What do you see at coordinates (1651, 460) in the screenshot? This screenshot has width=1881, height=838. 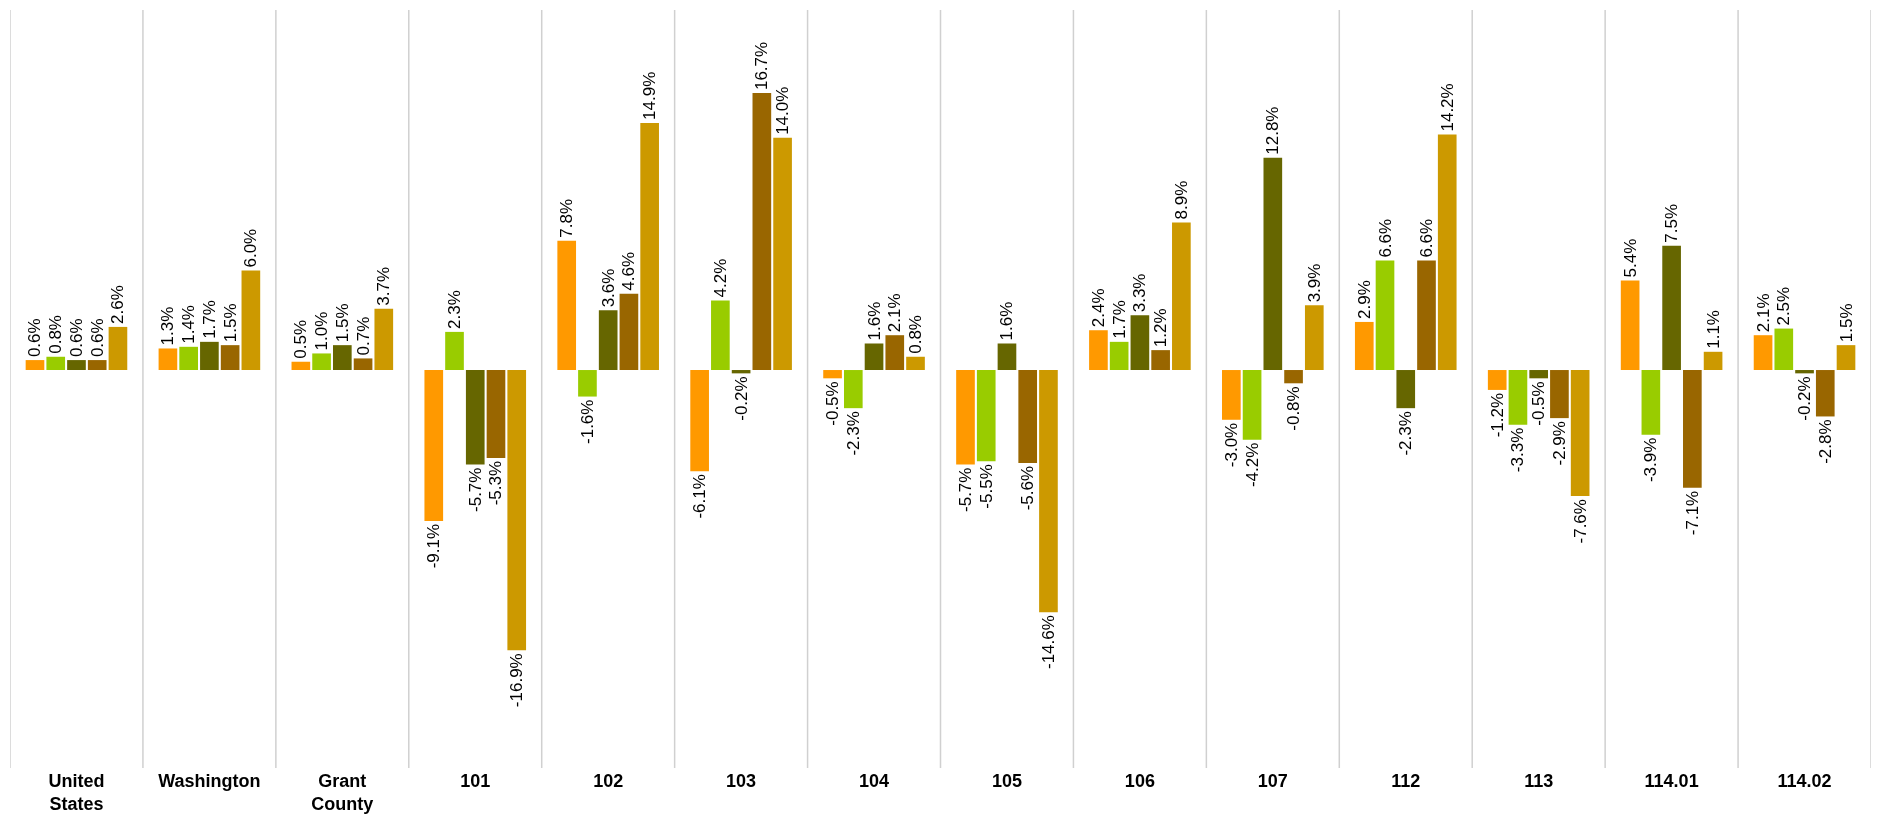 I see `data-label: -3.9%` at bounding box center [1651, 460].